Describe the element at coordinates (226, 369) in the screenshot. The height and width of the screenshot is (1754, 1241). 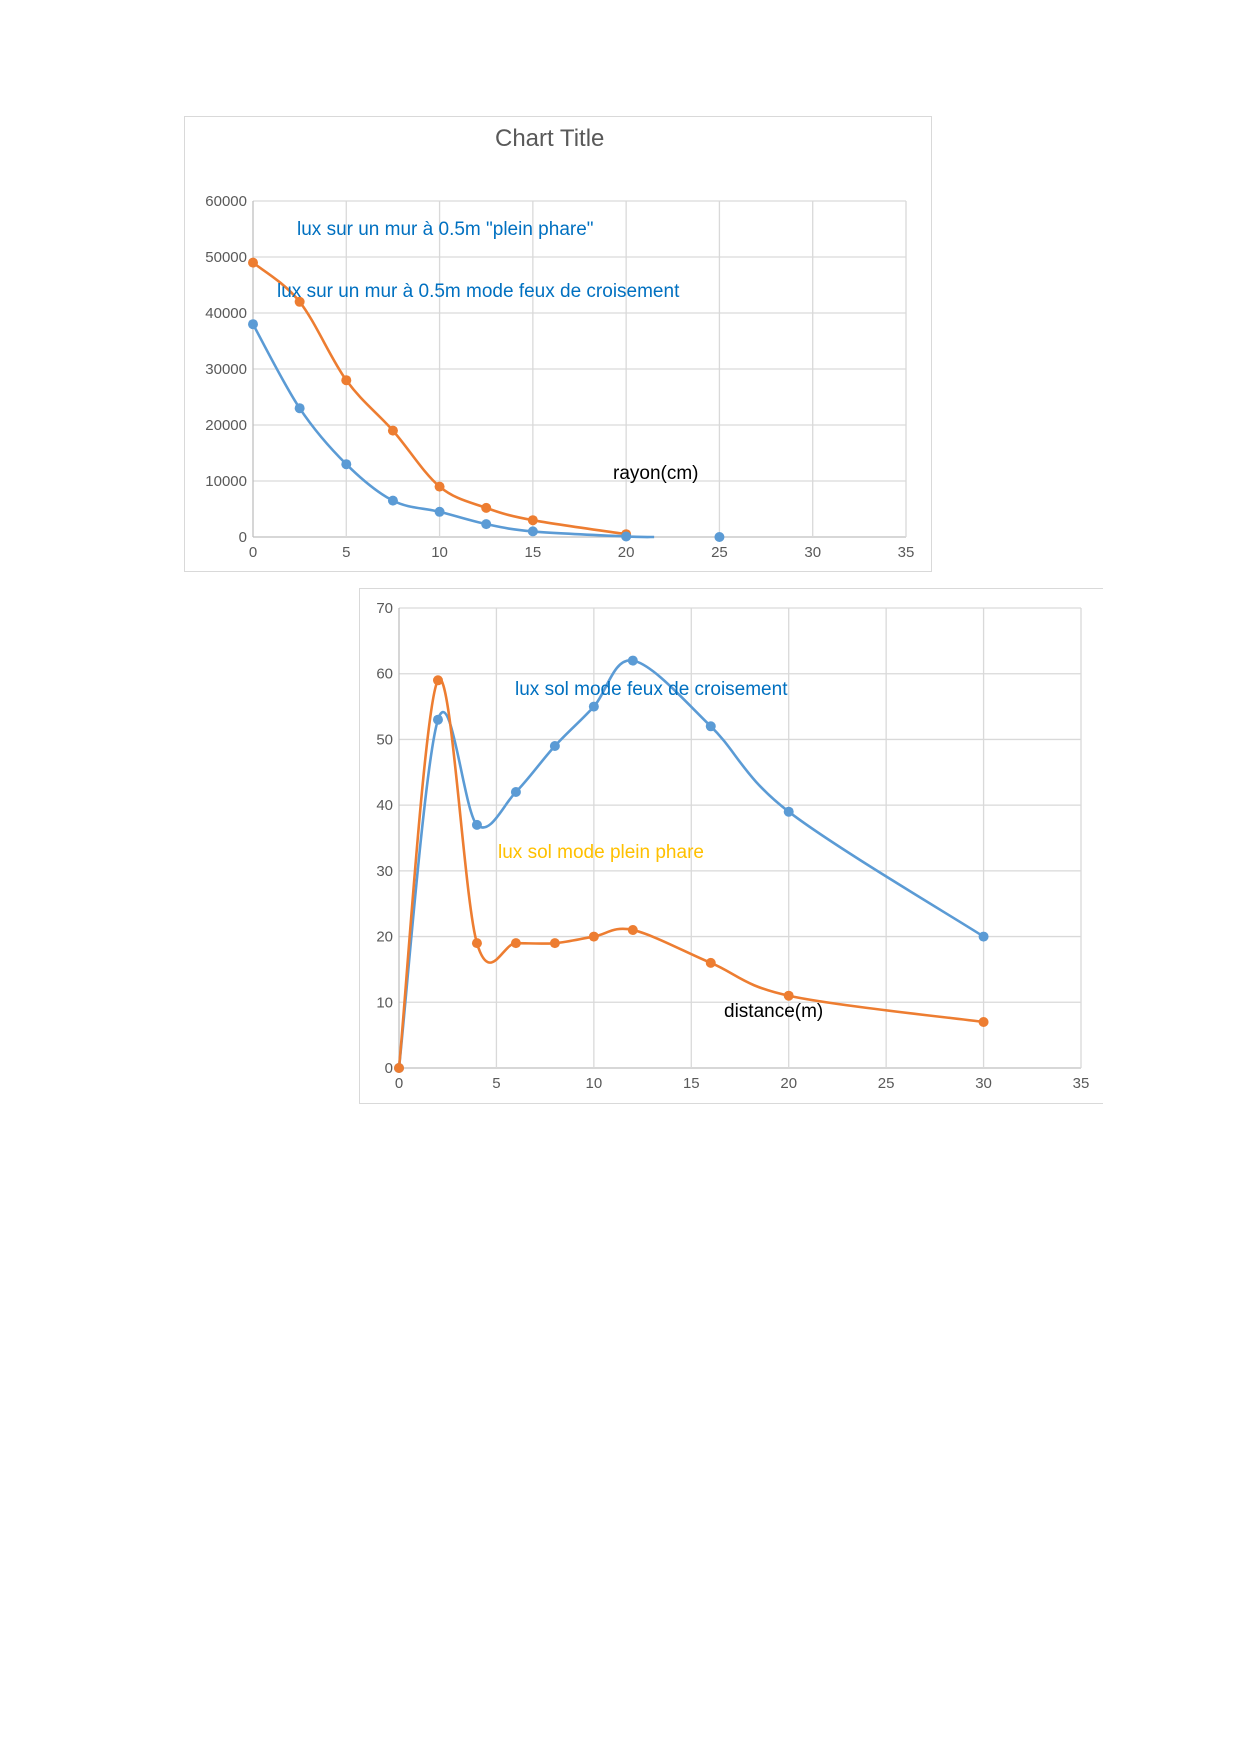
I see `y-tick-label: 30000` at that location.